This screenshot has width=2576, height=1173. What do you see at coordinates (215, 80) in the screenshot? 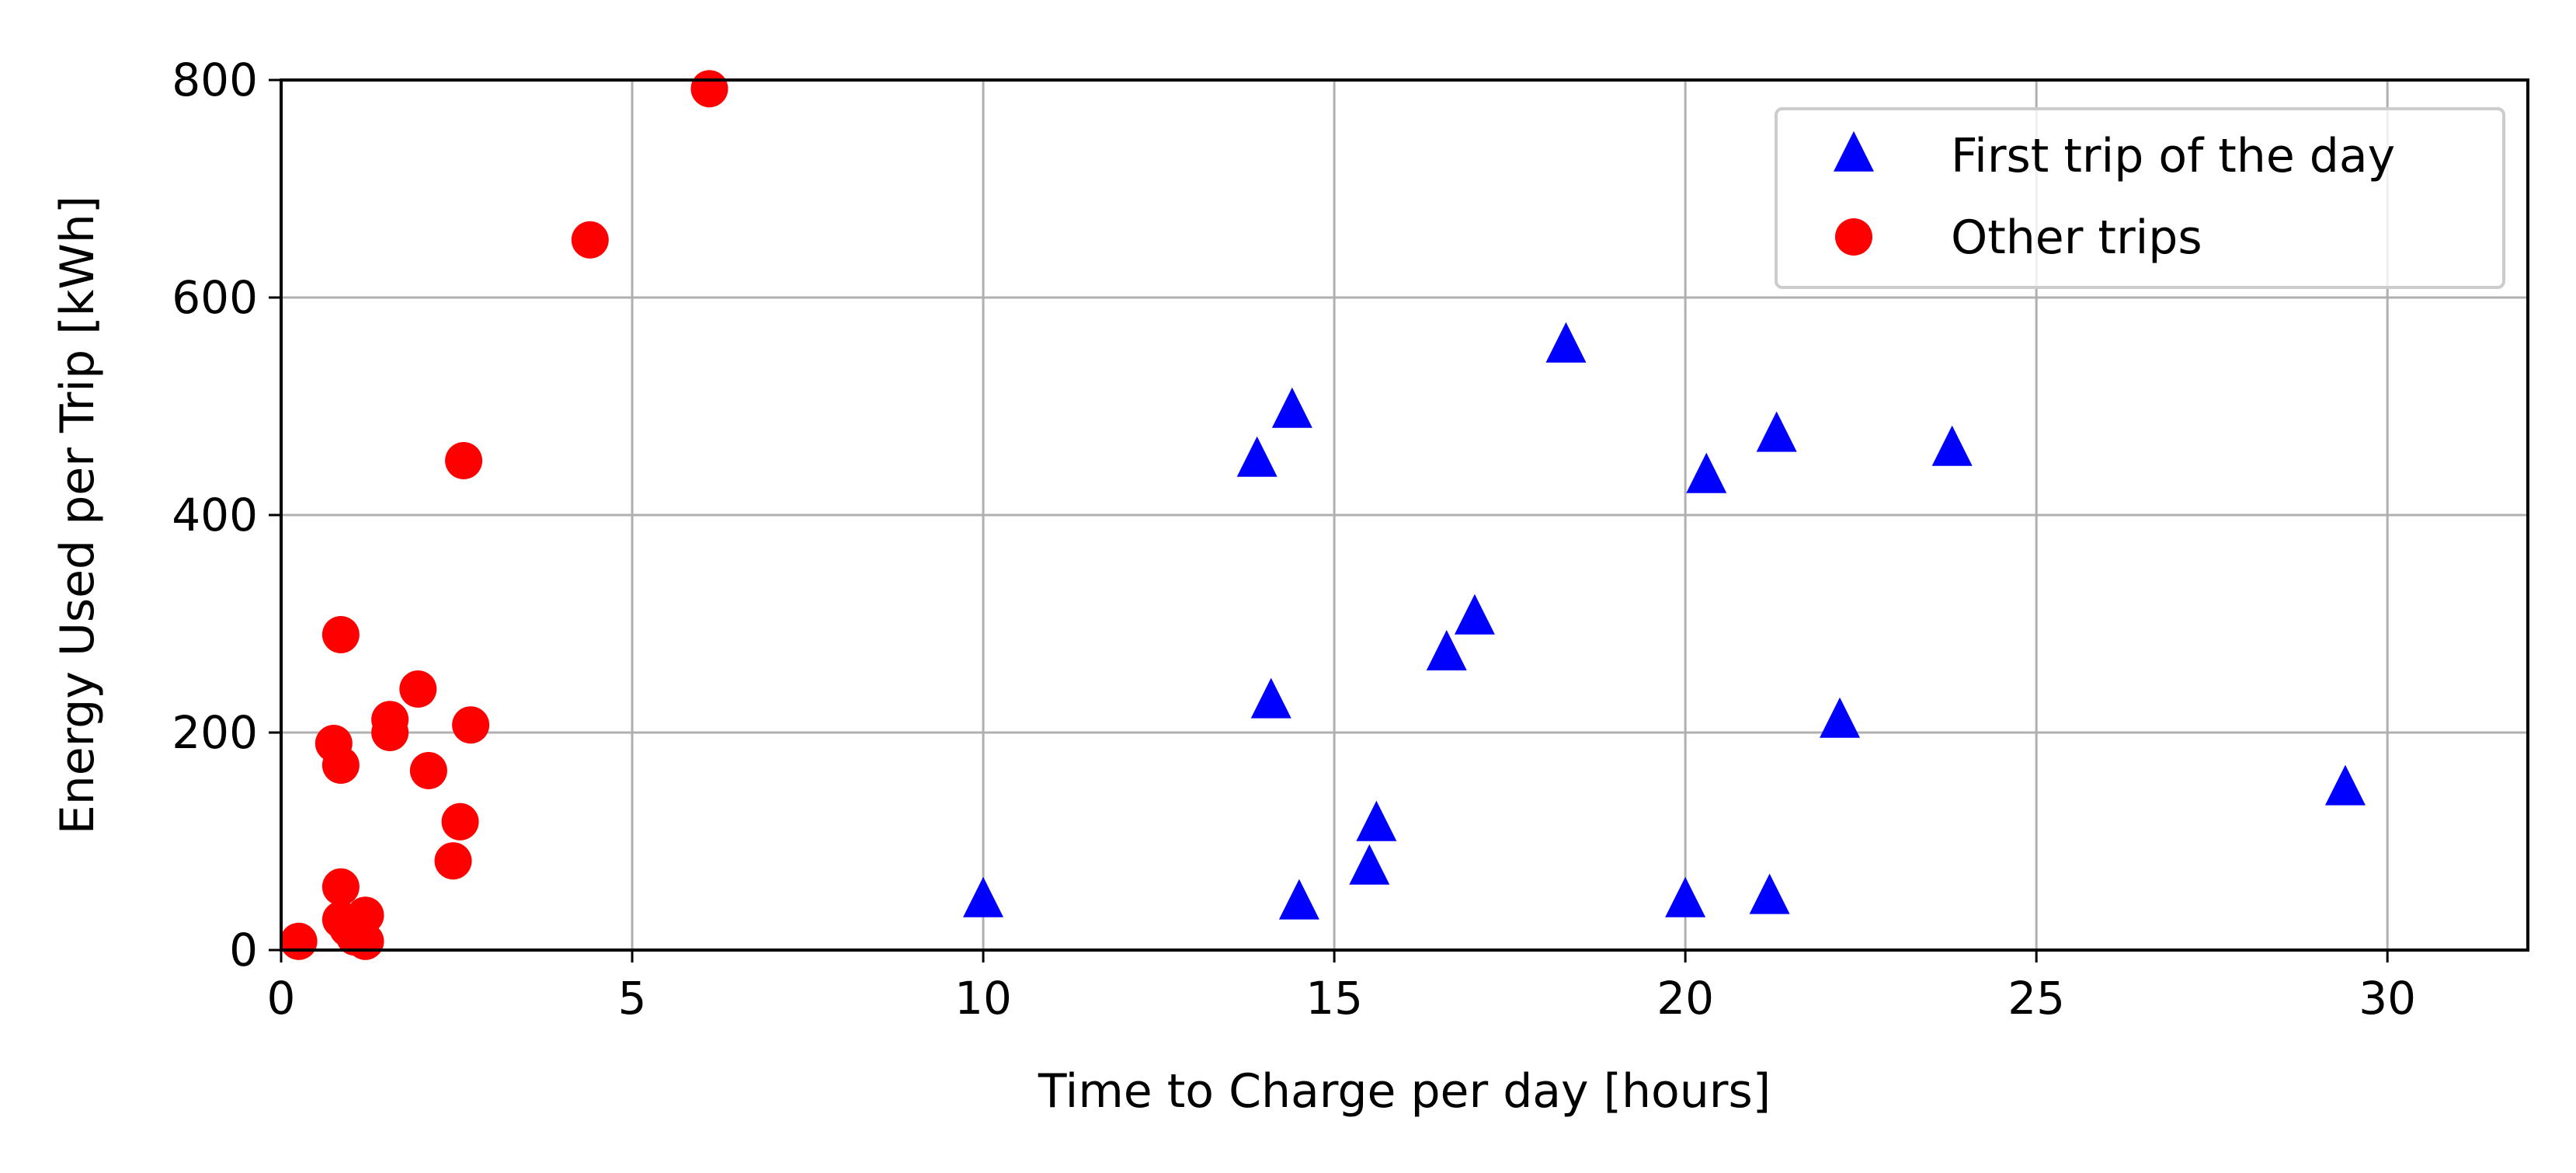
I see `y-tick-label: 800` at bounding box center [215, 80].